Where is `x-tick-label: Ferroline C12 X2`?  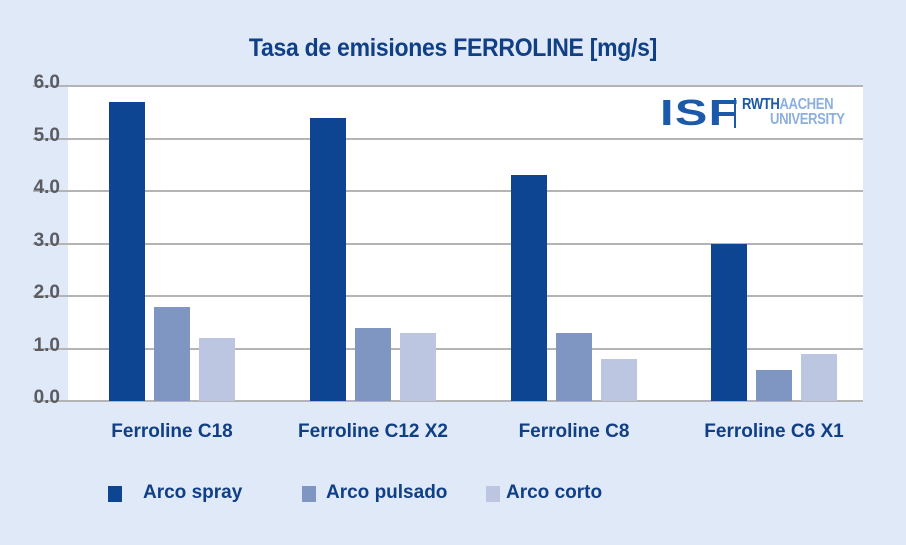
x-tick-label: Ferroline C12 X2 is located at coordinates (373, 431).